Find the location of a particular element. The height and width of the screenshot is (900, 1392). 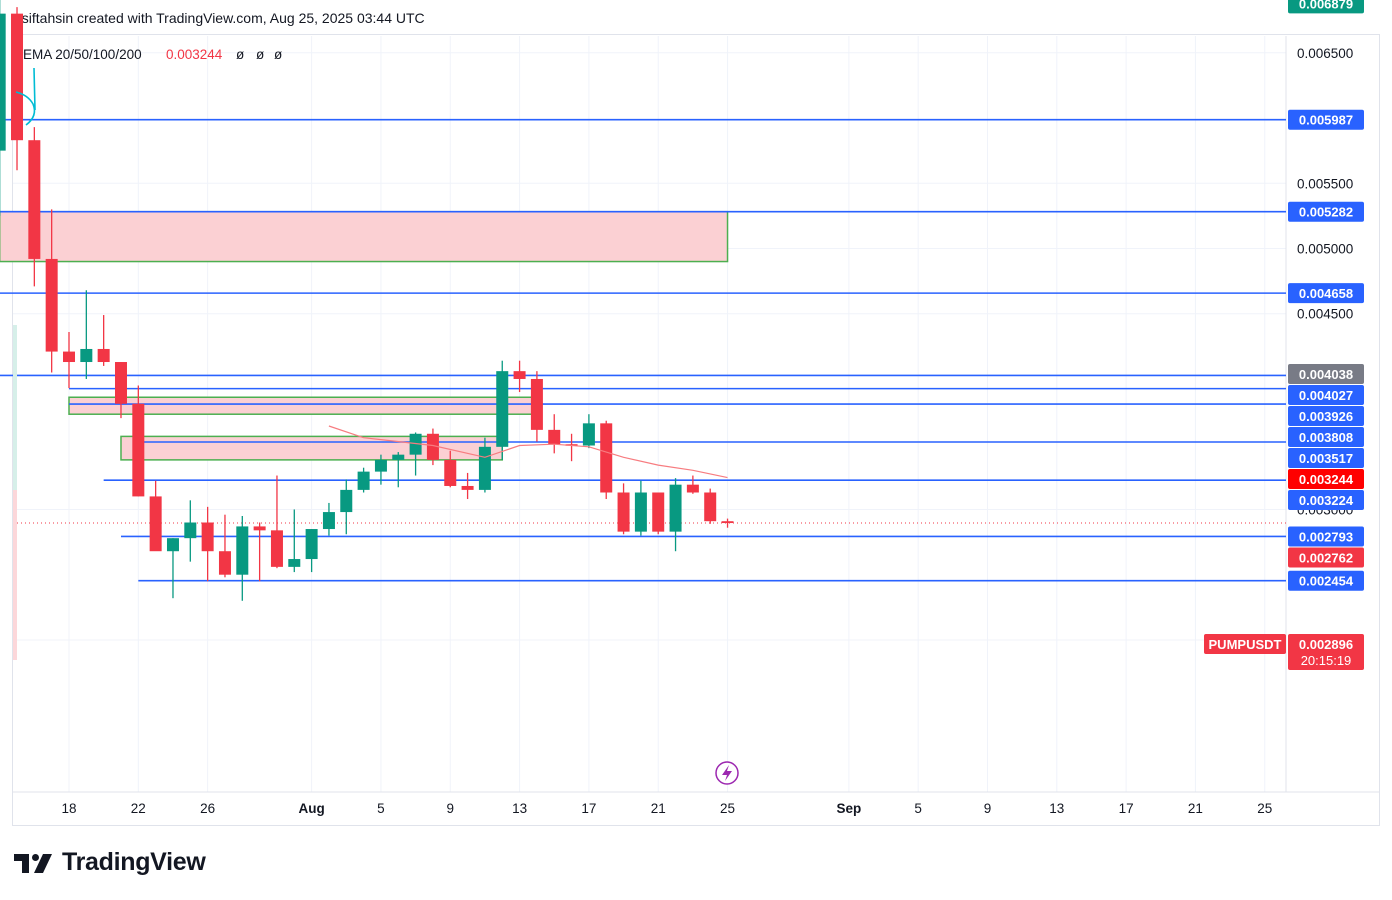

price-label-text: 0.005282 is located at coordinates (1326, 212).